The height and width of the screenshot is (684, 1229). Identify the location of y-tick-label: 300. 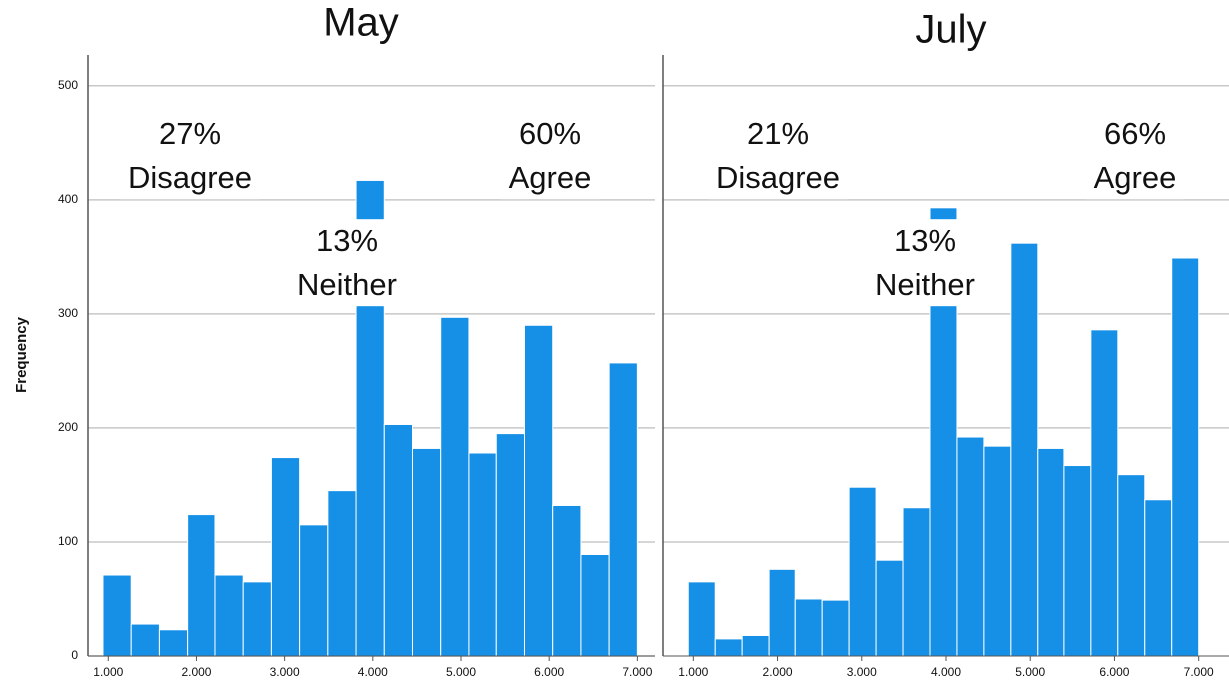
(68, 313).